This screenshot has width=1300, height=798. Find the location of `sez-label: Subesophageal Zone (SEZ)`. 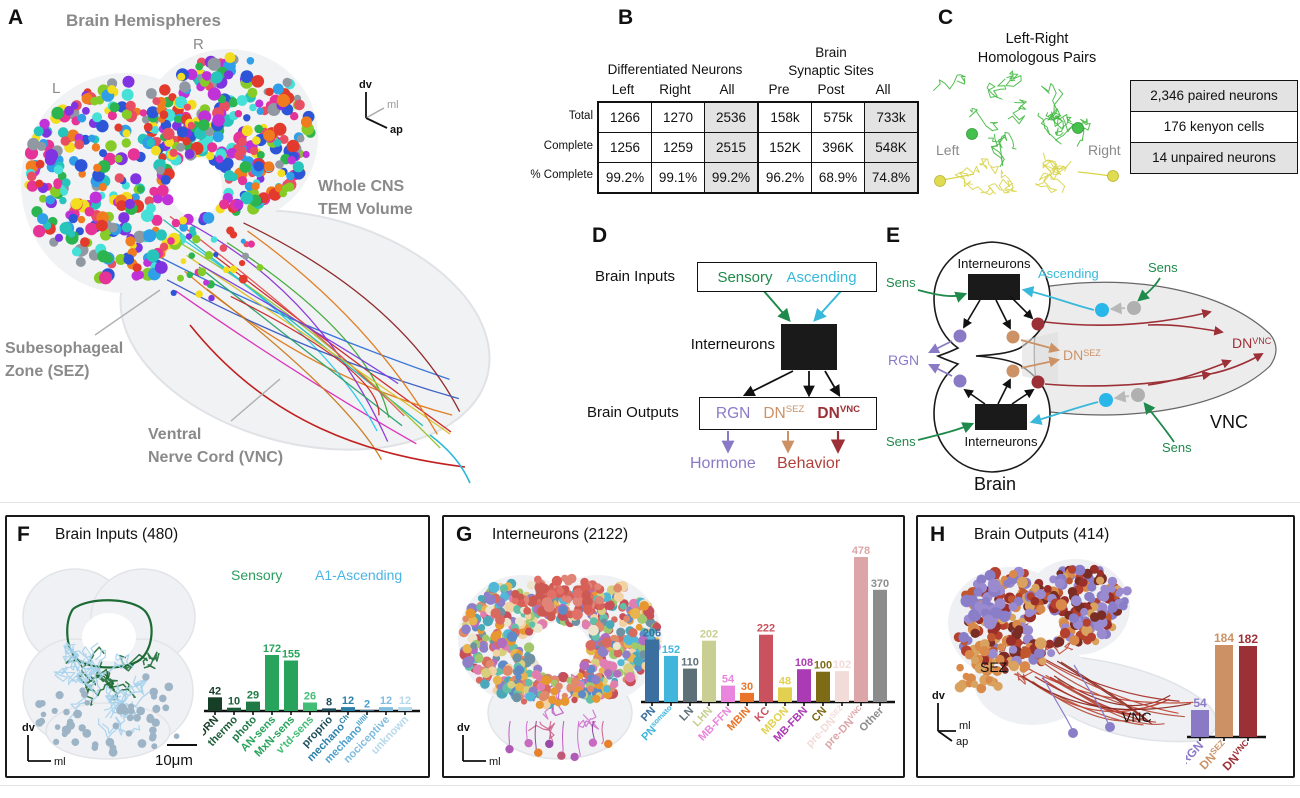

sez-label: Subesophageal Zone (SEZ) is located at coordinates (64, 360).